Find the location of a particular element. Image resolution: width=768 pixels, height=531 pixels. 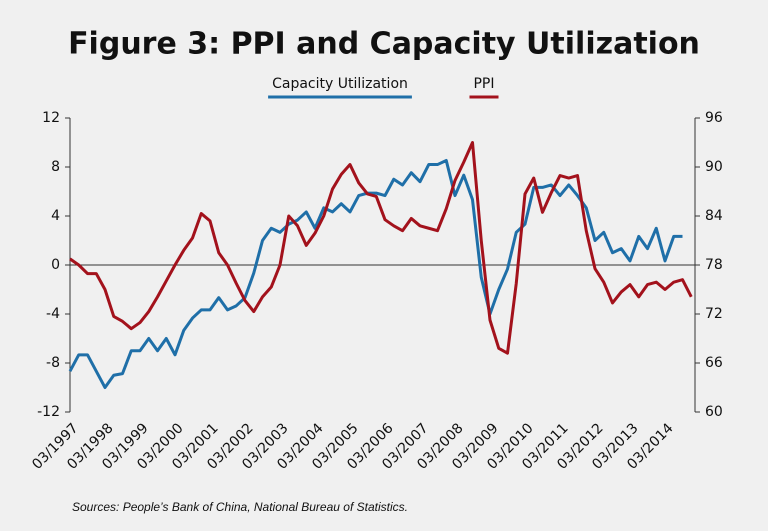

y-tick-label: -8 is located at coordinates (53, 363).